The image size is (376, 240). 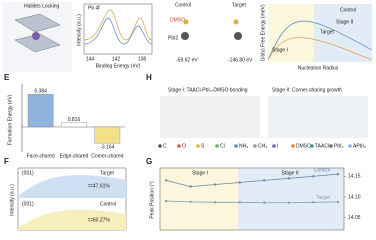 I want to click on curve, so click(x=320, y=40).